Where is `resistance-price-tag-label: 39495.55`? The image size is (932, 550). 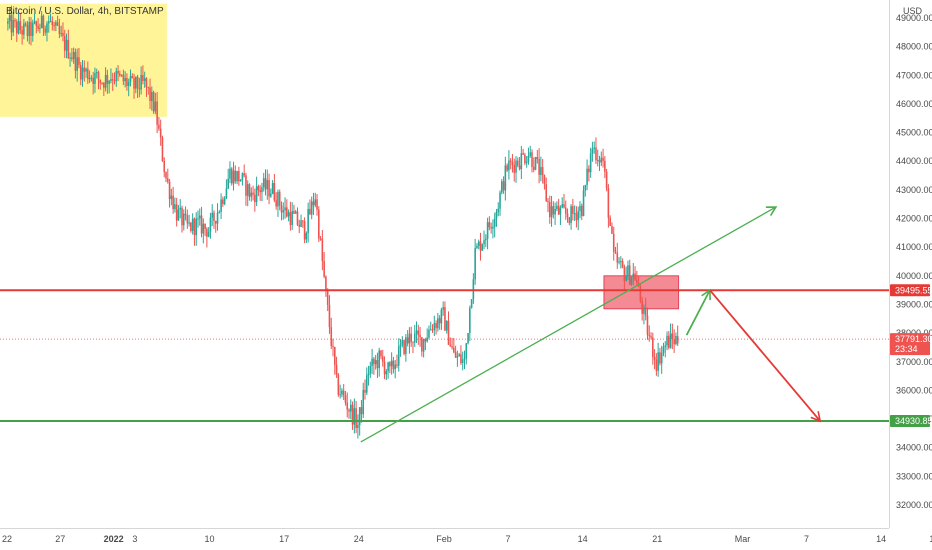
resistance-price-tag-label: 39495.55 is located at coordinates (913, 290).